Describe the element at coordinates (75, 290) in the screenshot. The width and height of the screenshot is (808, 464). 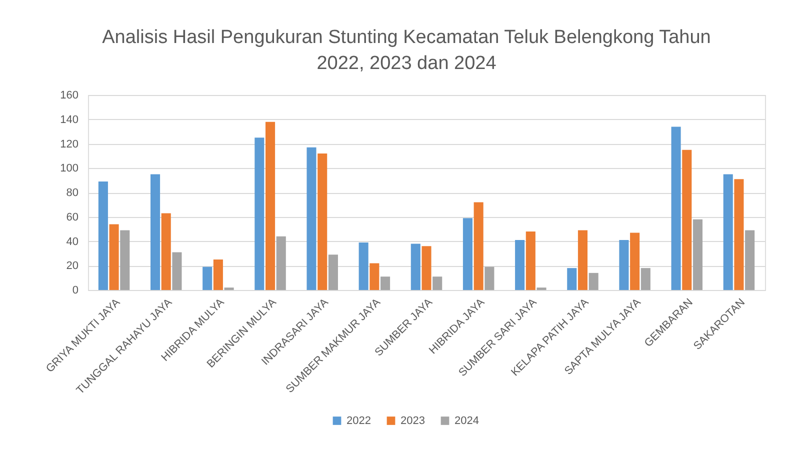
I see `y-tick-label: 0` at that location.